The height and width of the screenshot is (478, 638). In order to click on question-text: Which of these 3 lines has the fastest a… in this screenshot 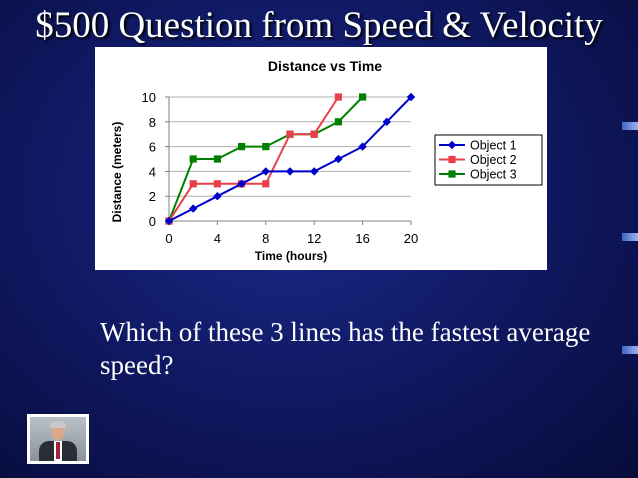, I will do `click(345, 348)`.